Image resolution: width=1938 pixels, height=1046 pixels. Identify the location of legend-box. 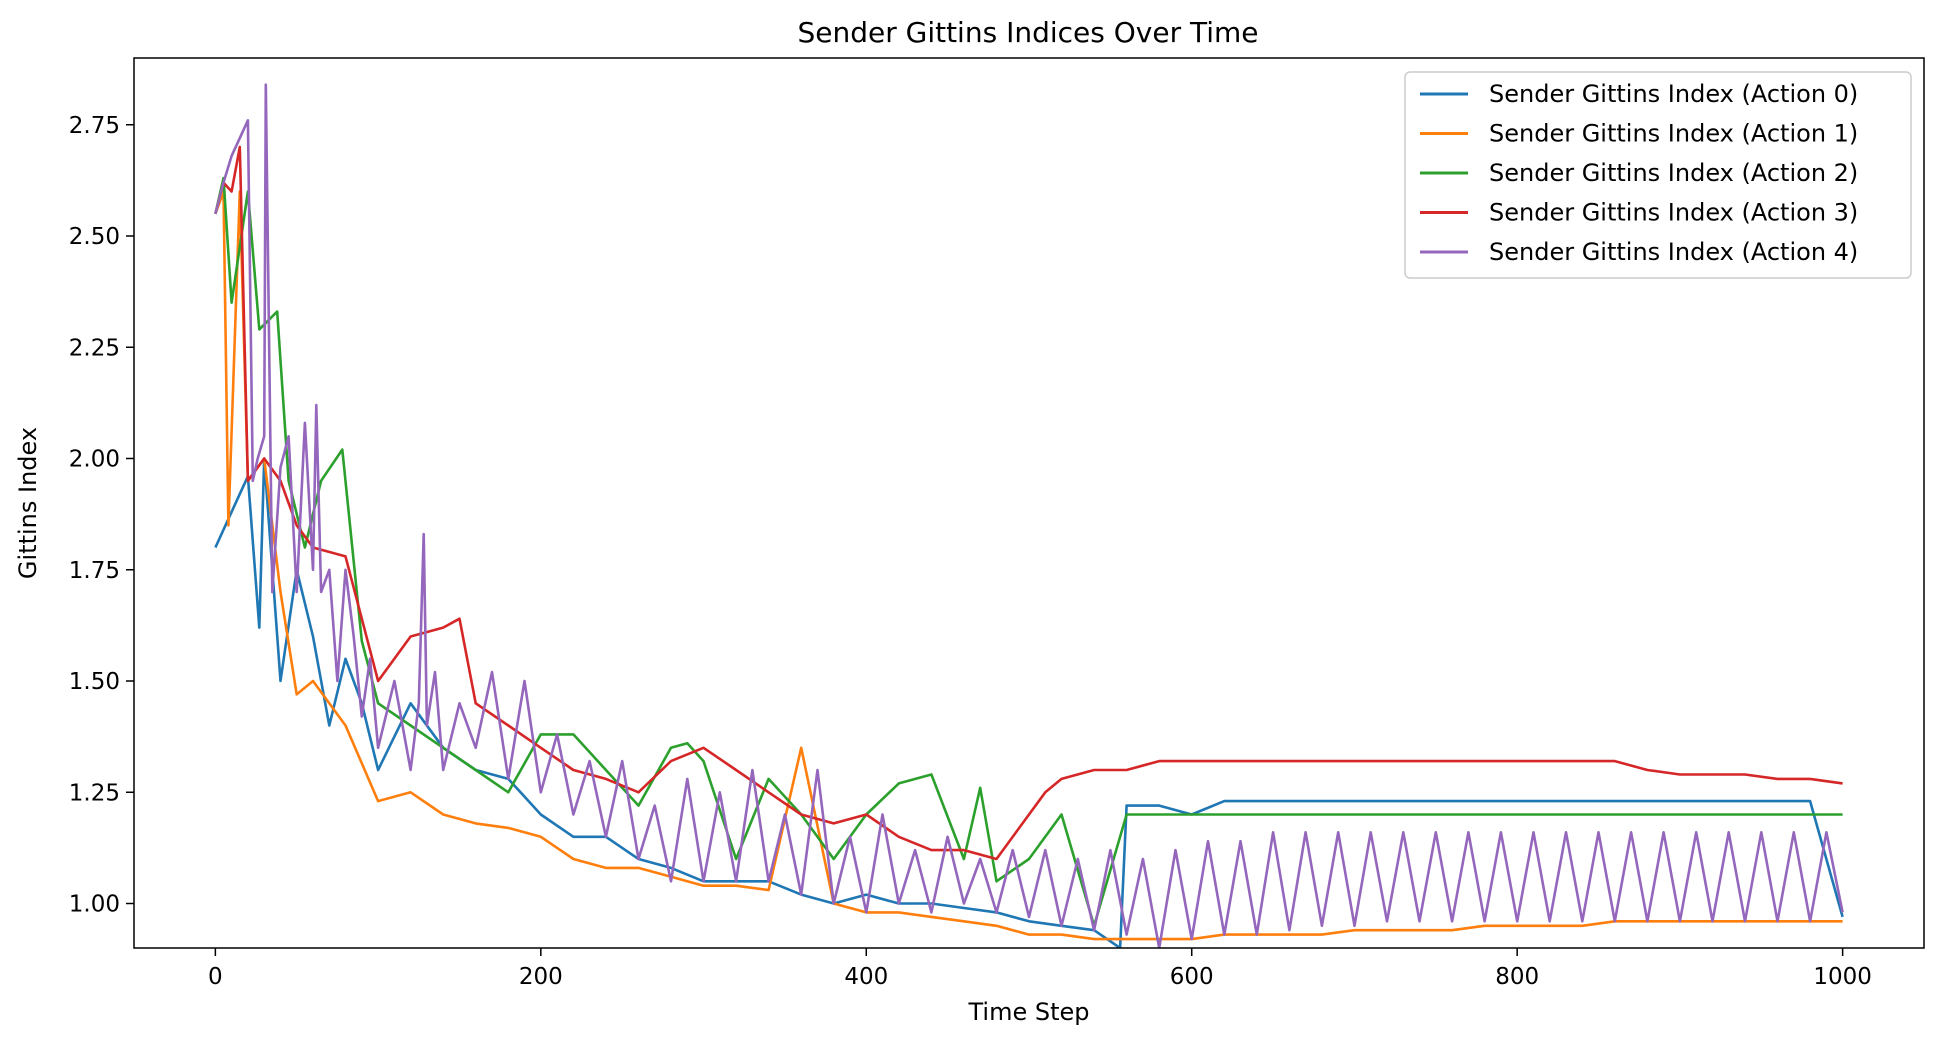
(1658, 175).